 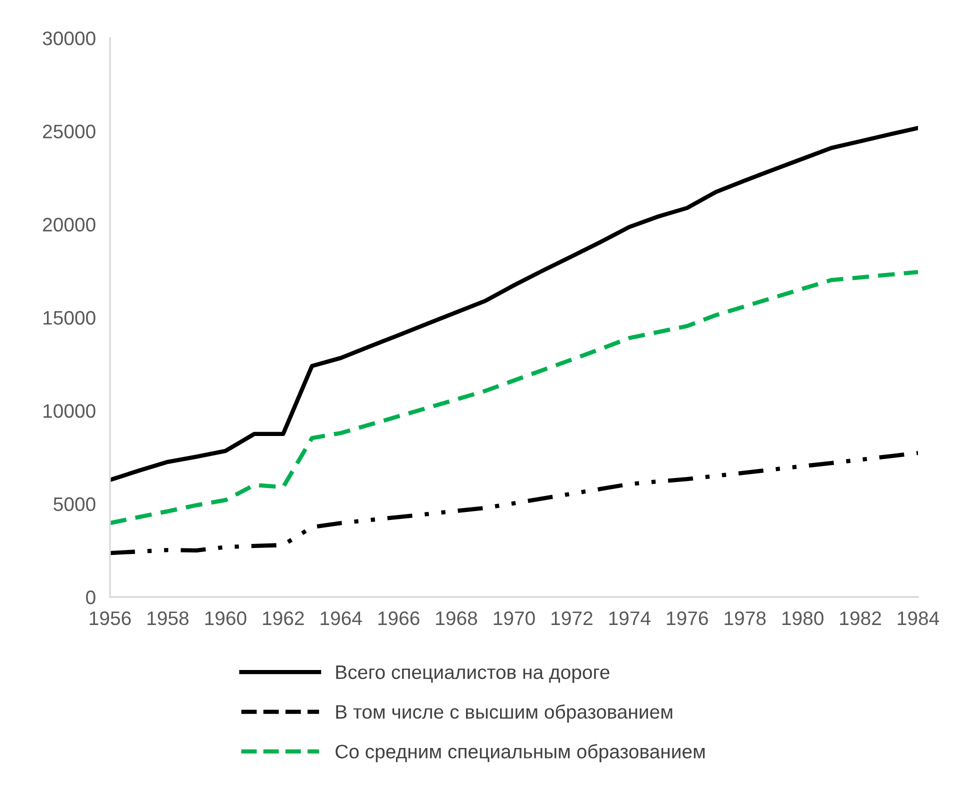 I want to click on x-tick-label: 1974, so click(x=629, y=618).